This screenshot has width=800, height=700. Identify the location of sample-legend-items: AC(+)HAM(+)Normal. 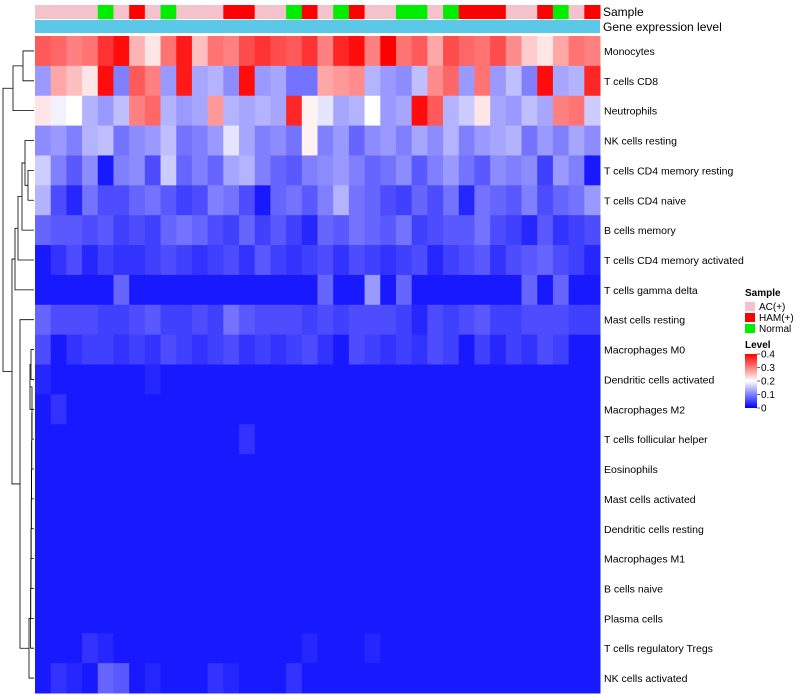
(769, 318).